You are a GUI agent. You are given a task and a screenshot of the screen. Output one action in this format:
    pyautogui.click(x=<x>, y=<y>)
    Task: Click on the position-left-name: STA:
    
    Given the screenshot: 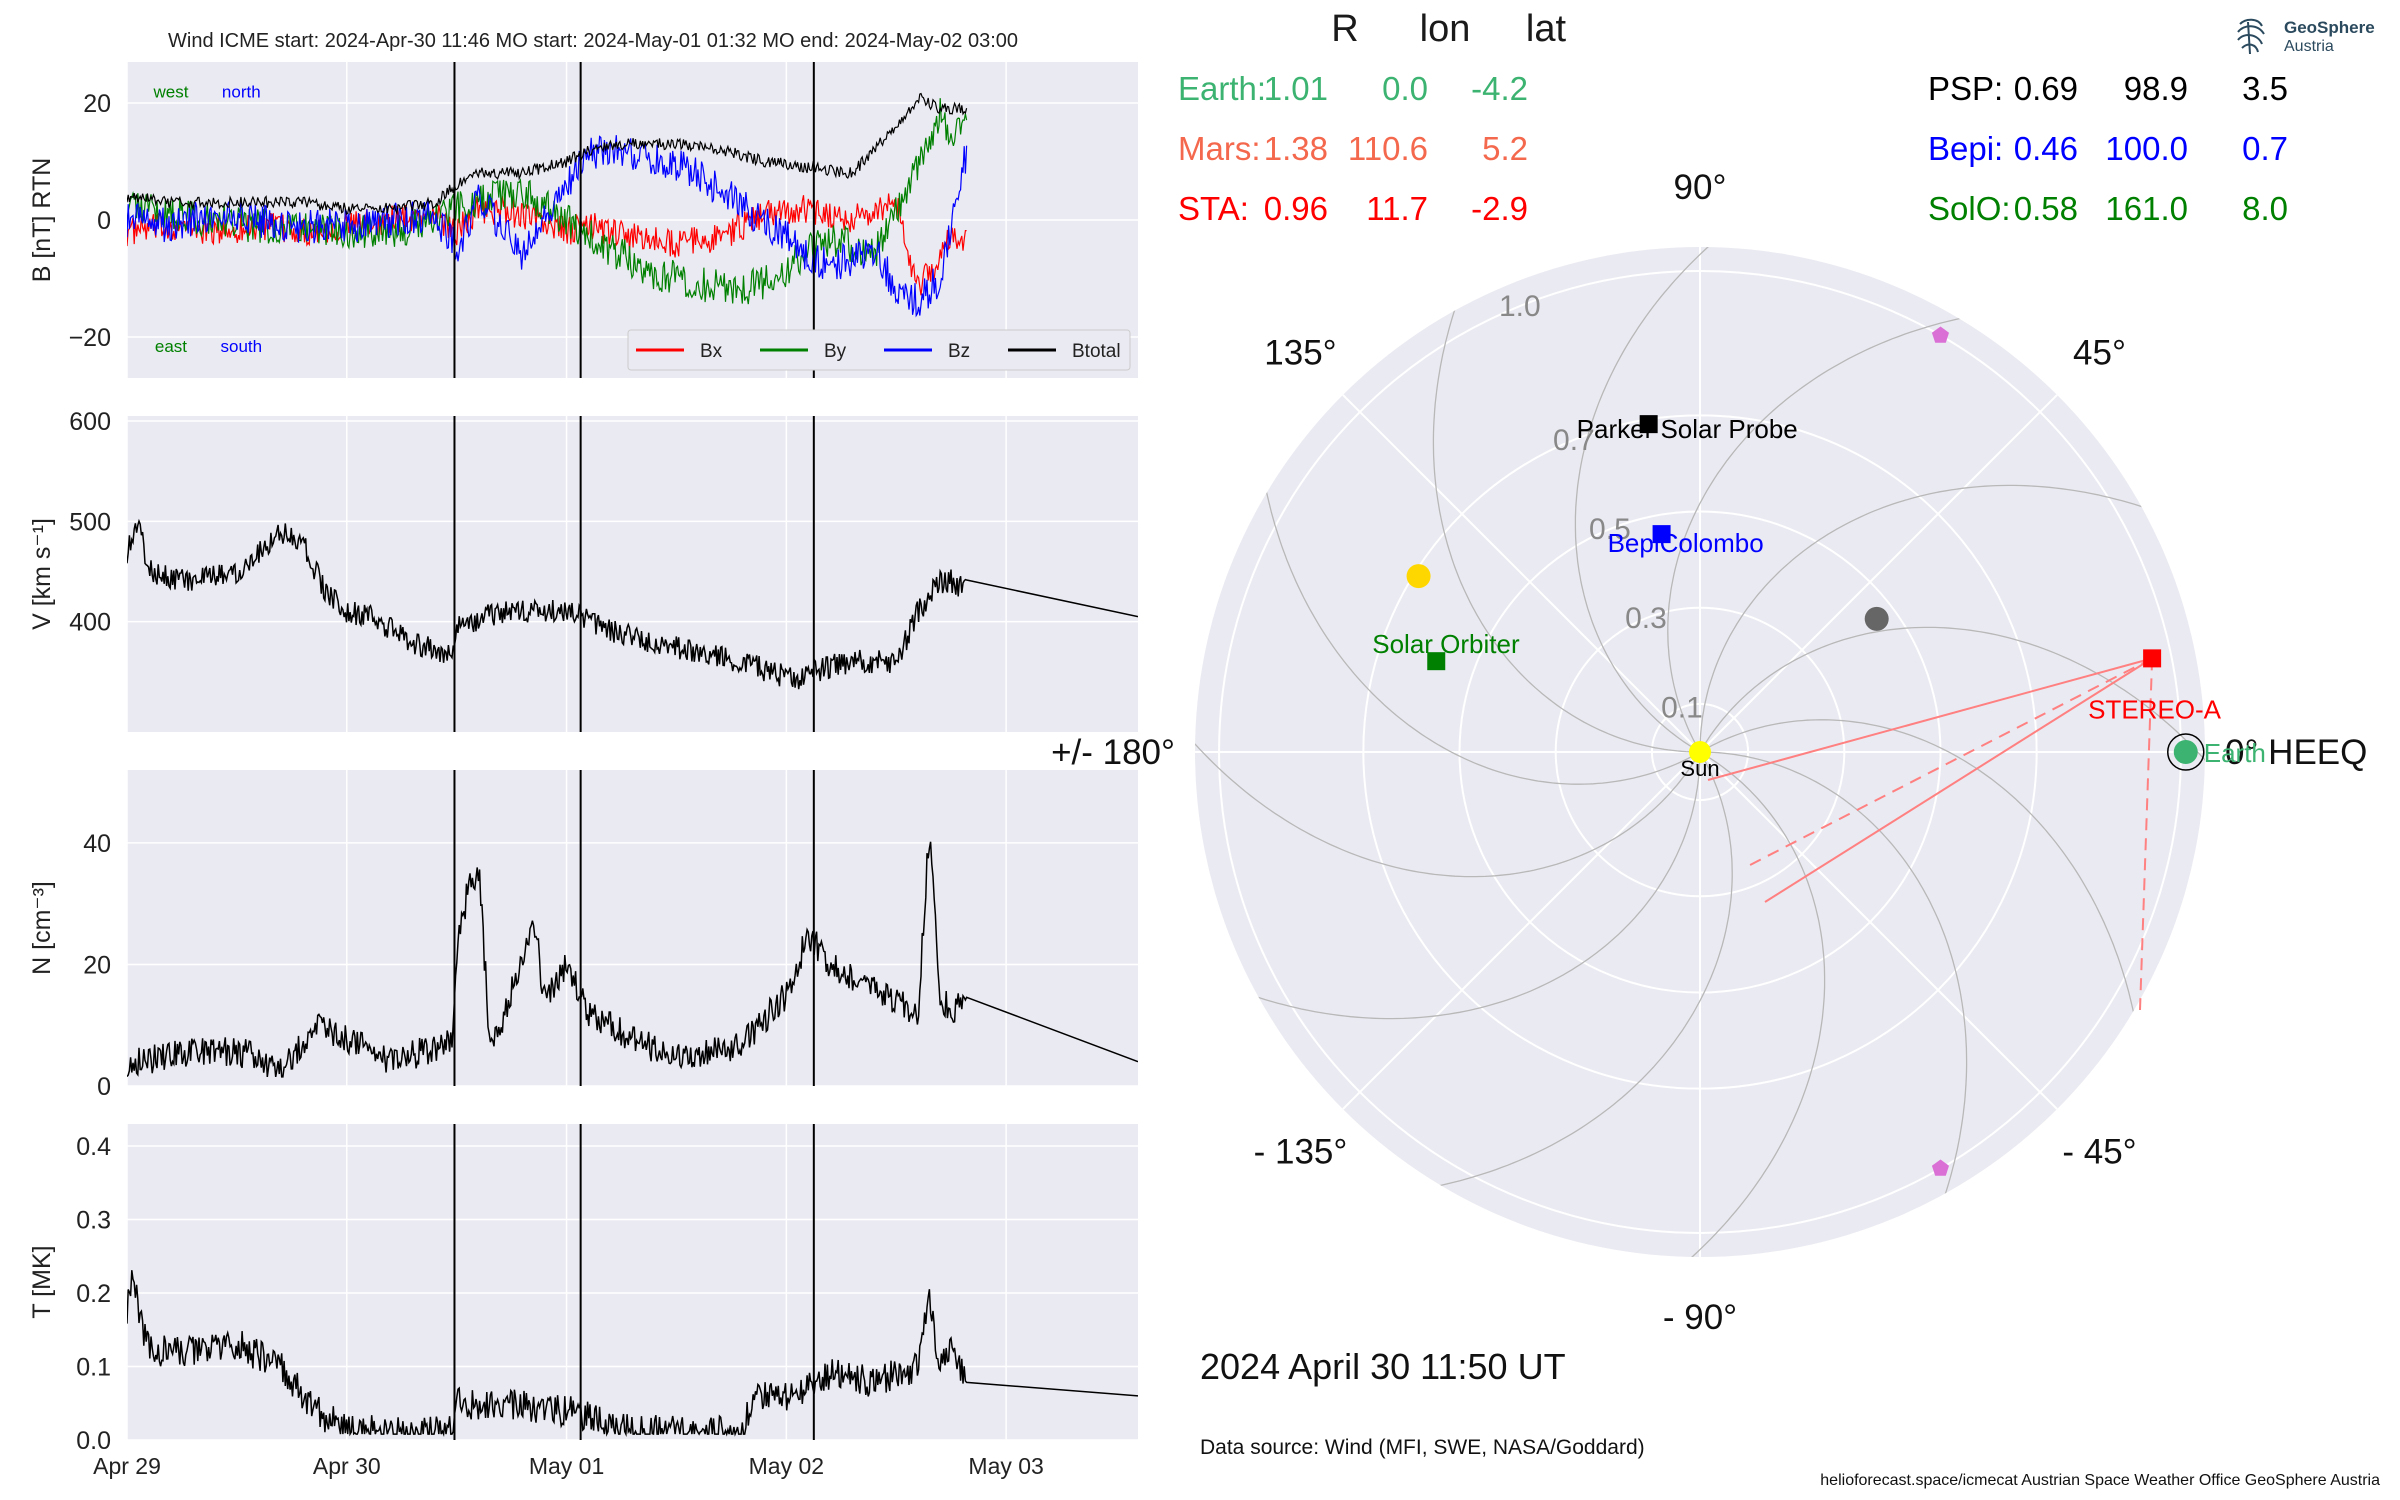 What is the action you would take?
    pyautogui.click(x=1213, y=208)
    